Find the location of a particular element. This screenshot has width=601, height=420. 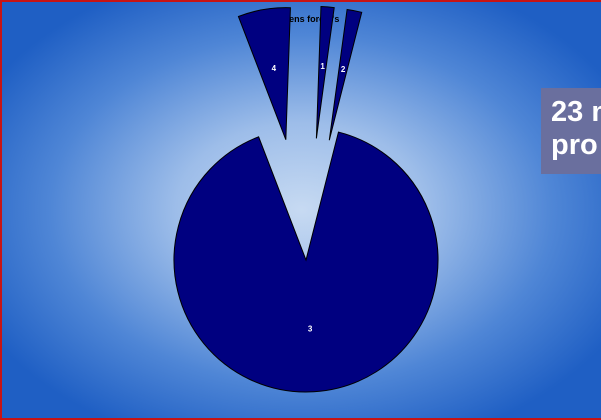

slice-label-3: 3 is located at coordinates (310, 329).